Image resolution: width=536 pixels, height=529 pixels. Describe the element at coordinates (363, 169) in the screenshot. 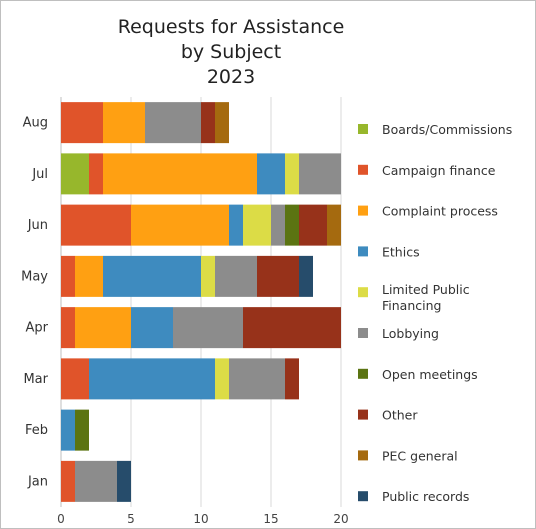

I see `legend-swatch-campaign-finance` at that location.